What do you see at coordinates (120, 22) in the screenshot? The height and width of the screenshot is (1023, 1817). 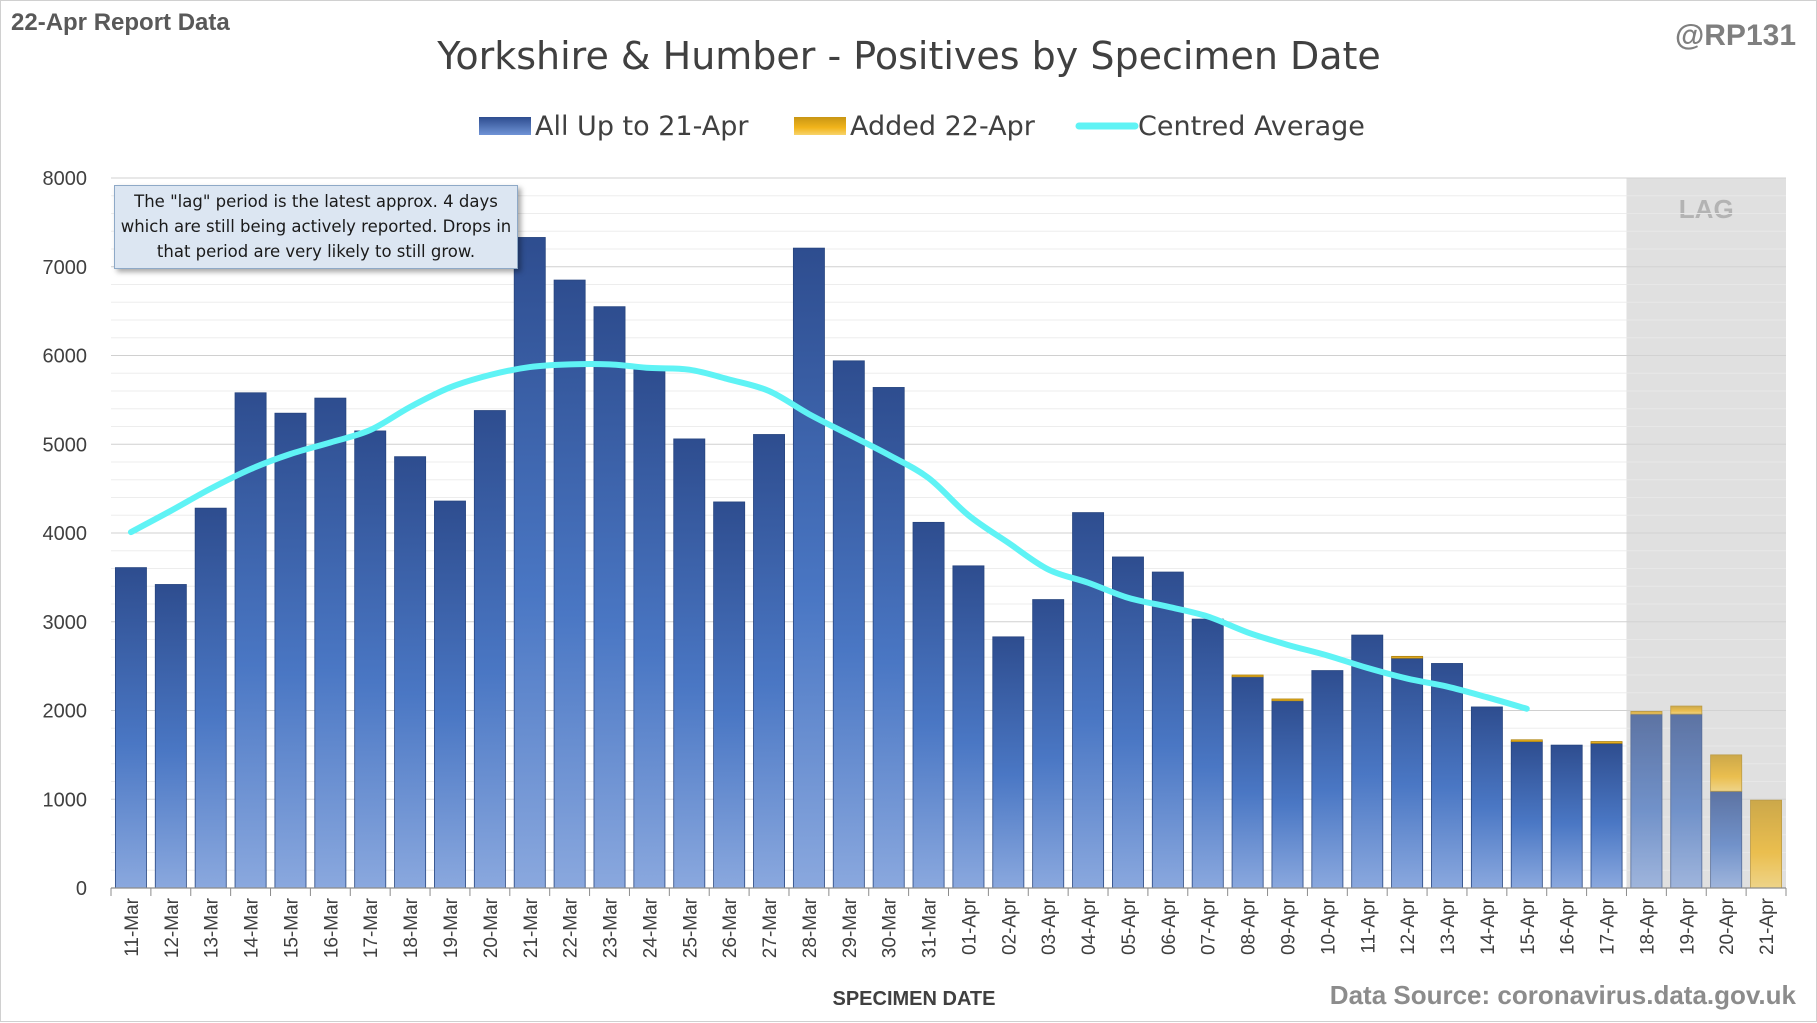 I see `report-date-label: 22-Apr Report Data` at bounding box center [120, 22].